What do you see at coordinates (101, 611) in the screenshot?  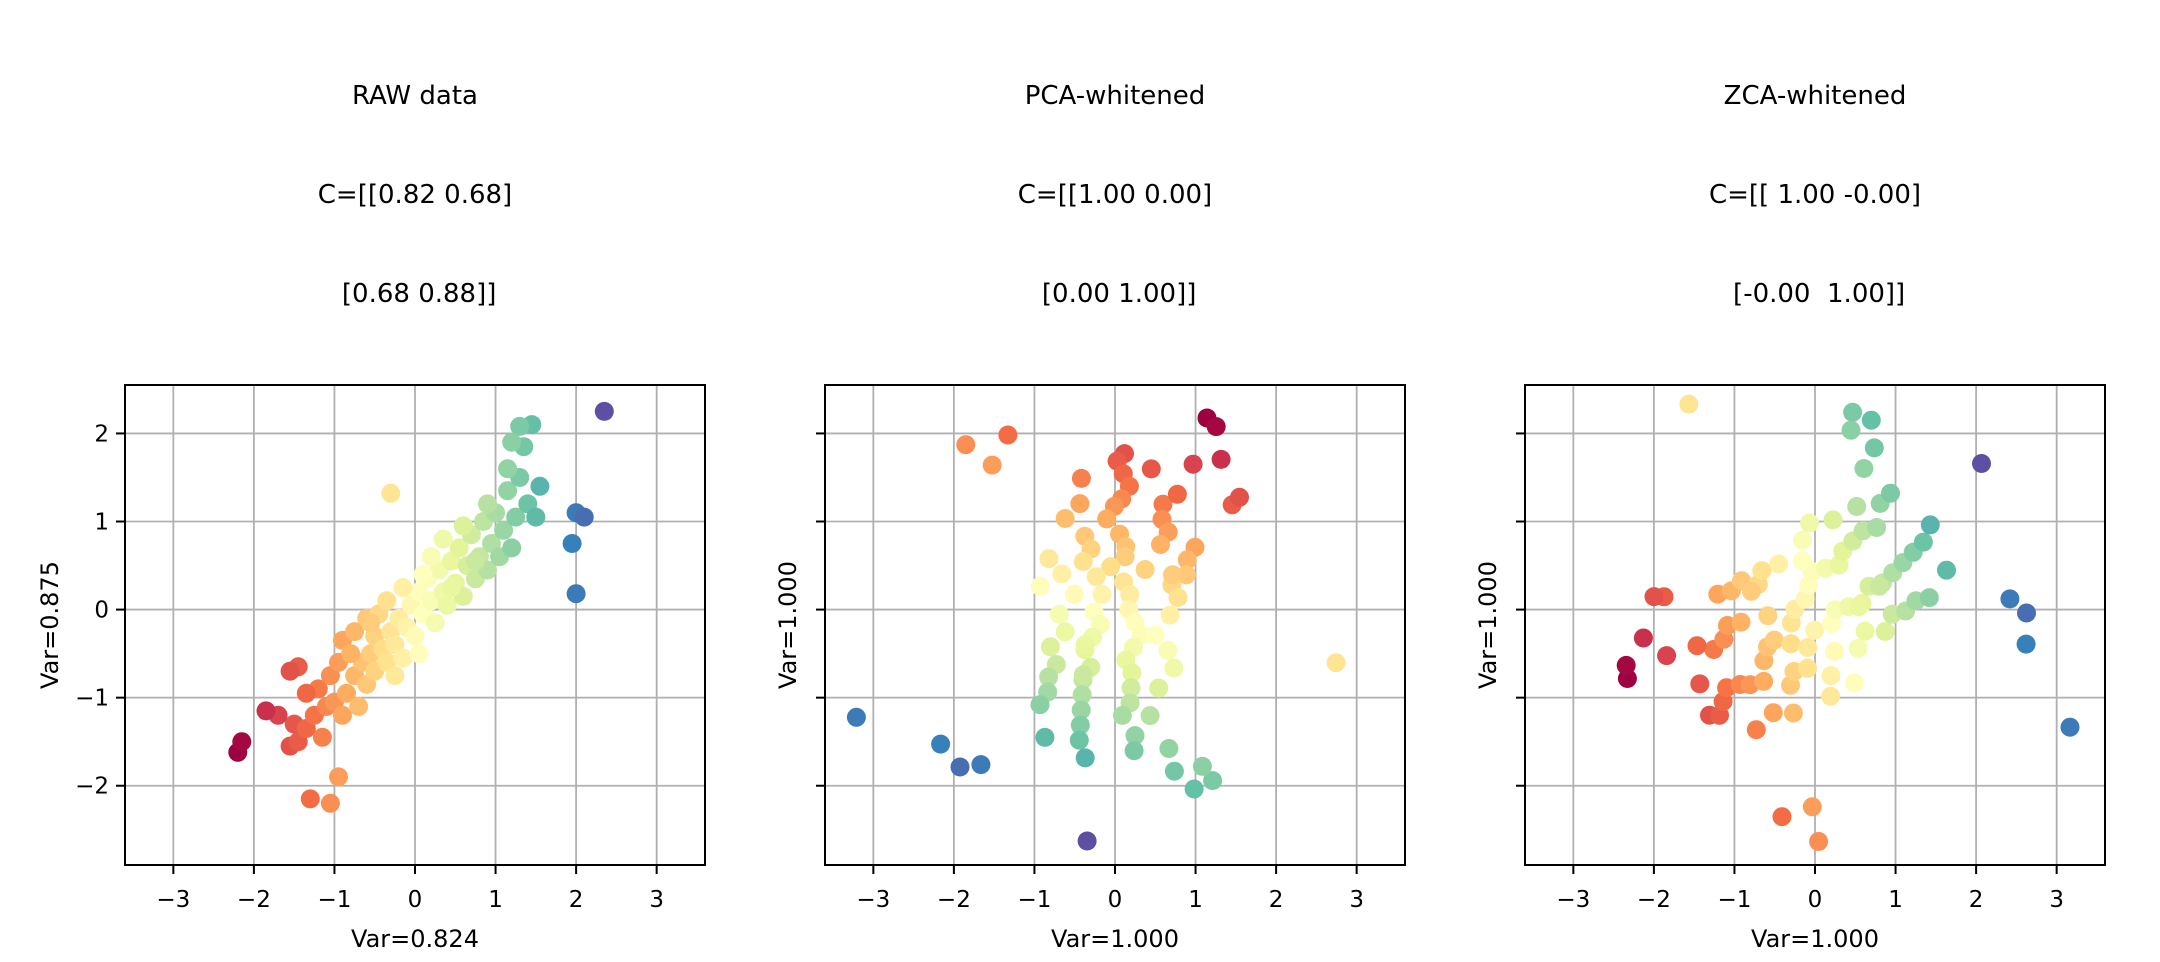 I see `y-tick-label: 0` at bounding box center [101, 611].